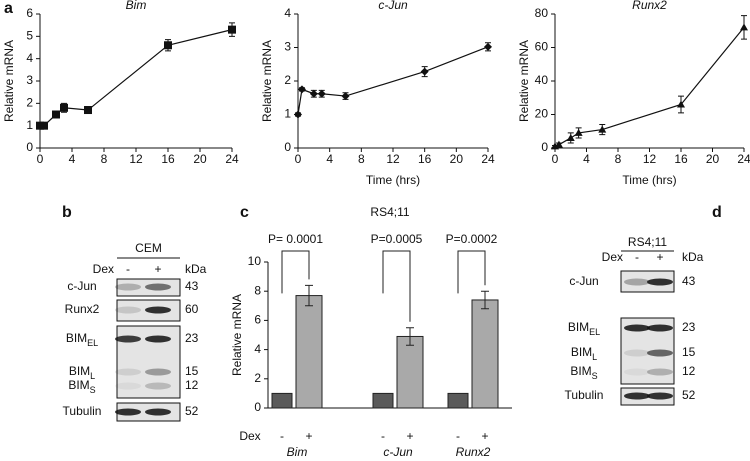 The height and width of the screenshot is (461, 750). Describe the element at coordinates (542, 13) in the screenshot. I see `y-tick-label: 80` at that location.